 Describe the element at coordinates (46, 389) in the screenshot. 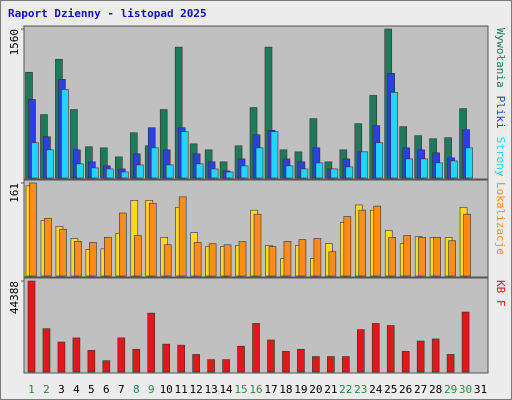

I see `x-tick-label: 2` at that location.